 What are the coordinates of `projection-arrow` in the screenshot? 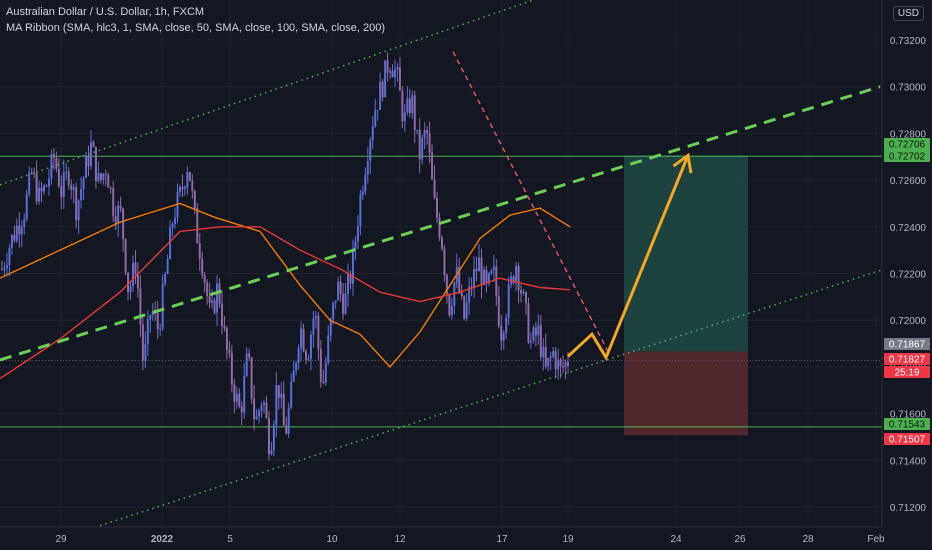 It's located at (628, 257).